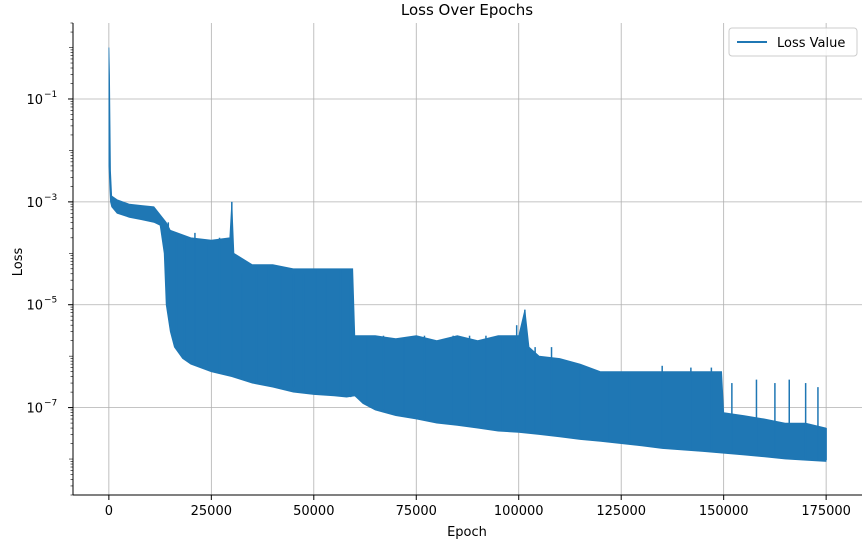  Describe the element at coordinates (50, 301) in the screenshot. I see `y-tick-exponent: −5` at that location.